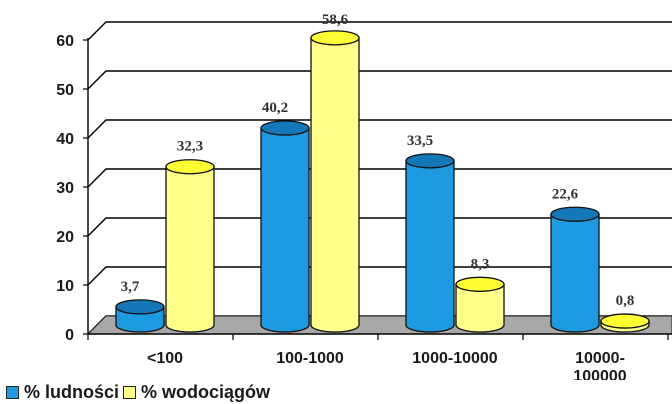 This screenshot has height=404, width=672. Describe the element at coordinates (565, 194) in the screenshot. I see `data-label: 22,6` at that location.